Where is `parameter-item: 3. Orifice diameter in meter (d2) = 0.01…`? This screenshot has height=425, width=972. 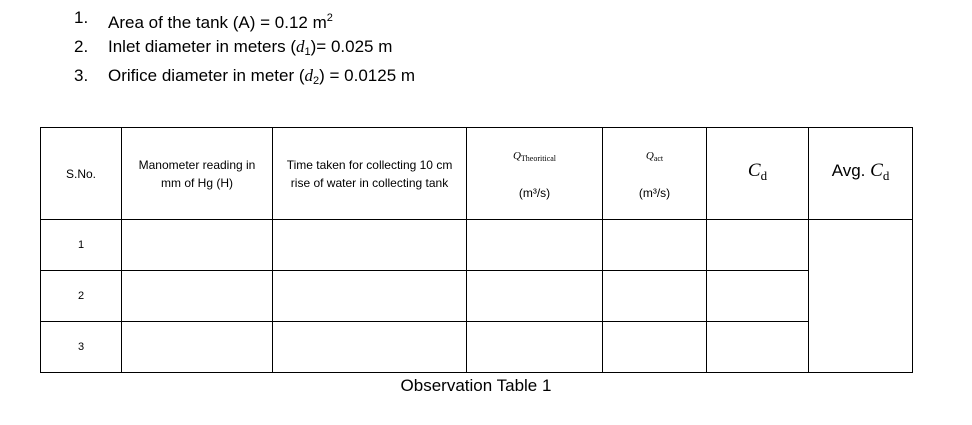 parameter-item: 3. Orifice diameter in meter (d2) = 0.01… is located at coordinates (244, 78).